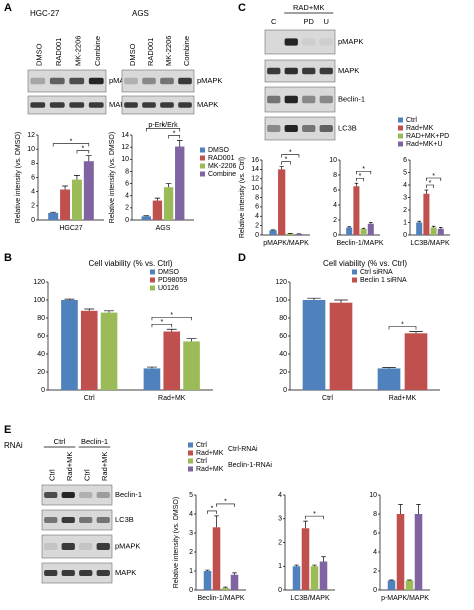 This screenshot has width=474, height=610. What do you see at coordinates (130, 263) in the screenshot?
I see `chart-title: Cell viability (% vs. Ctrl)` at bounding box center [130, 263].